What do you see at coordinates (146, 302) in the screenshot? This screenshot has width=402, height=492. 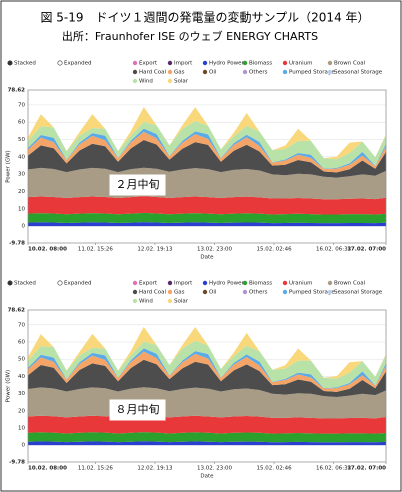 I see `legend-label: Wind` at bounding box center [146, 302].